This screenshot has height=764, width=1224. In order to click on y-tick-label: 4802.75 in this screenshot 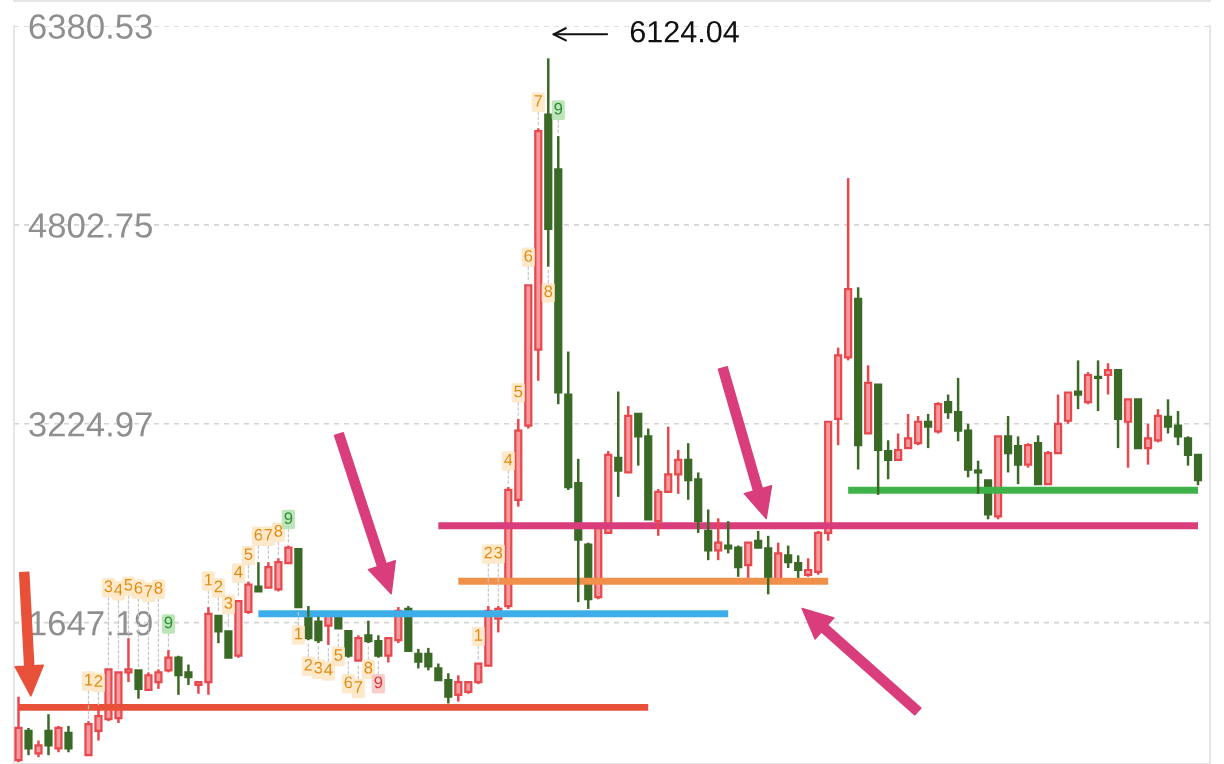, I will do `click(90, 225)`.